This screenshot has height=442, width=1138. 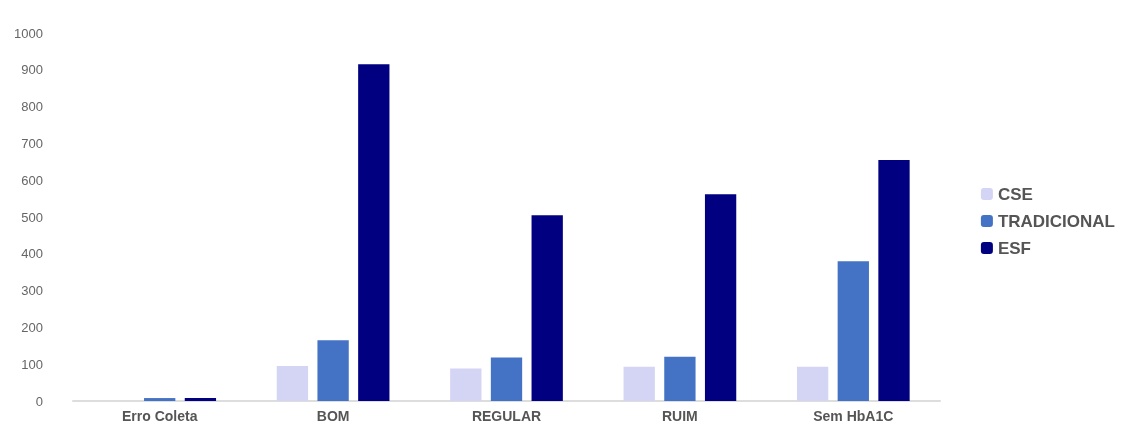 What do you see at coordinates (506, 416) in the screenshot?
I see `x-tick-label: REGULAR` at bounding box center [506, 416].